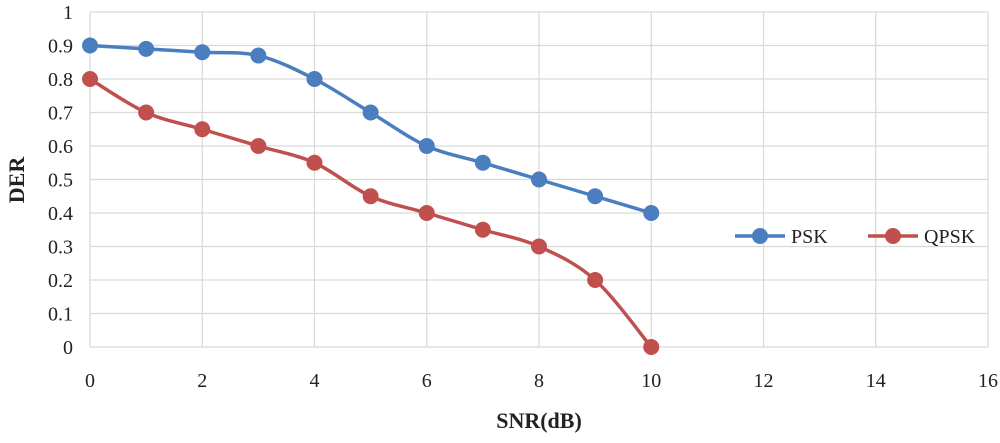 This screenshot has height=443, width=1000. Describe the element at coordinates (60, 114) in the screenshot. I see `y-tick-label: 0.7` at that location.